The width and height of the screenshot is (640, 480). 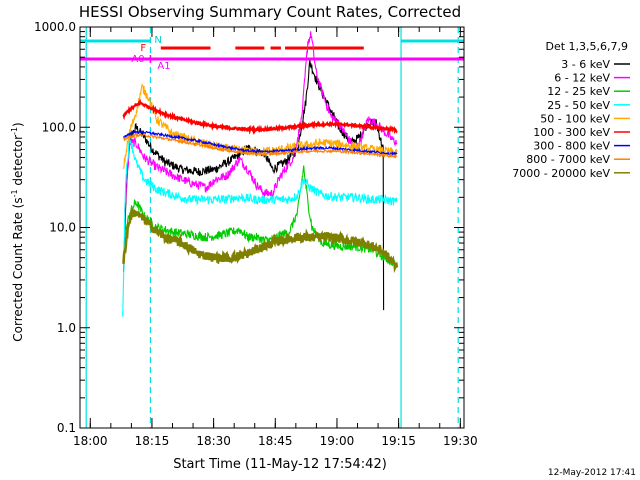 What do you see at coordinates (157, 40) in the screenshot?
I see `annotation-n: N` at bounding box center [157, 40].